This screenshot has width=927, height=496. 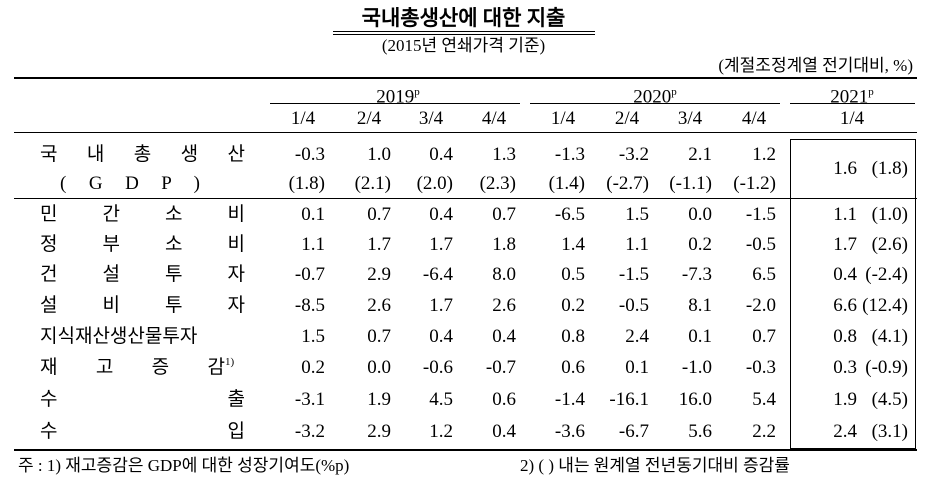 What do you see at coordinates (845, 168) in the screenshot?
I see `cell: 1.6` at bounding box center [845, 168].